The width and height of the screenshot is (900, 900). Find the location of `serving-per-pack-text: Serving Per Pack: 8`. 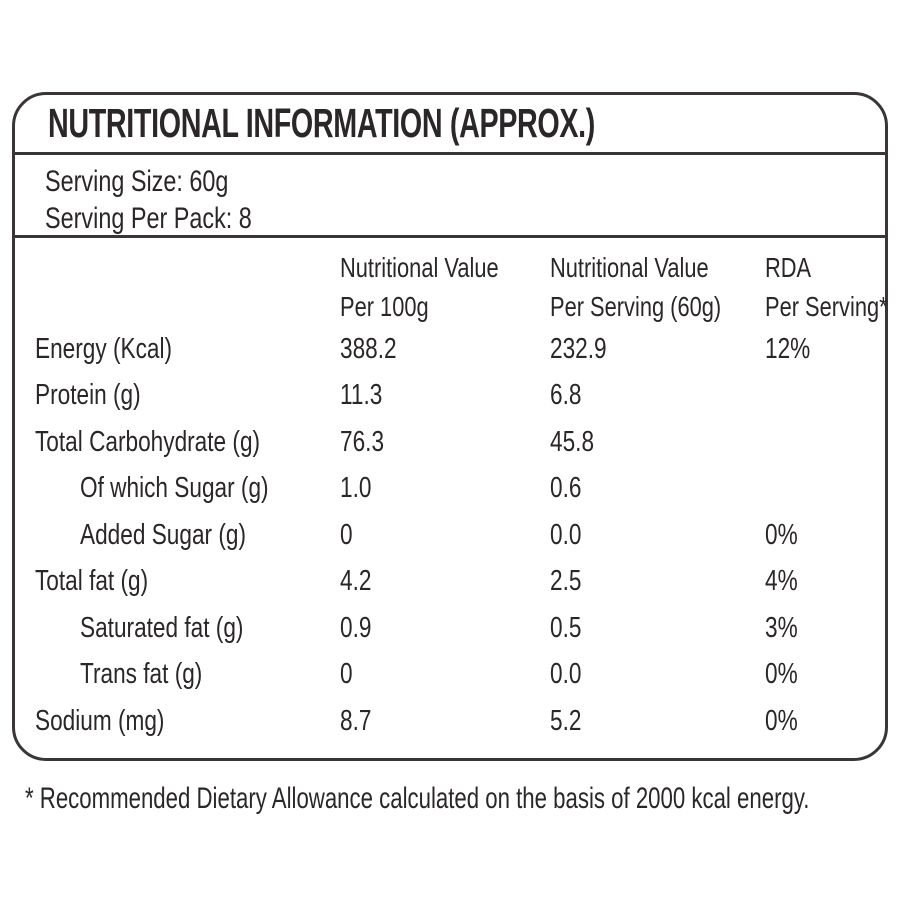

serving-per-pack-text: Serving Per Pack: 8 is located at coordinates (148, 218).